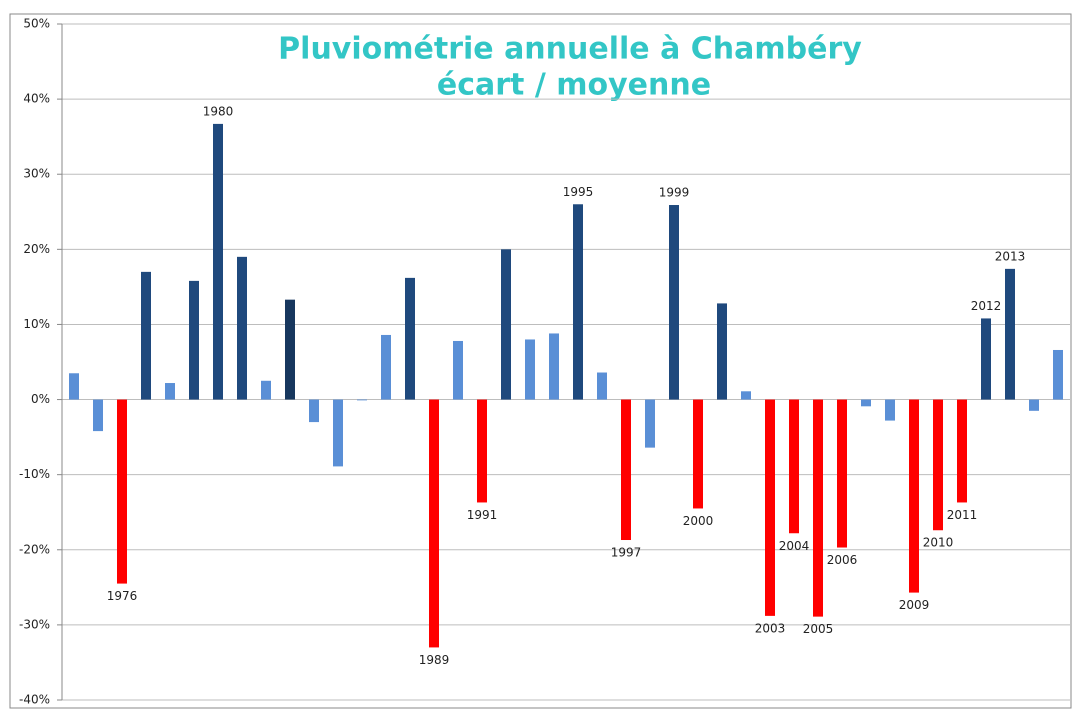  What do you see at coordinates (434, 660) in the screenshot?
I see `bar-label: 1989` at bounding box center [434, 660].